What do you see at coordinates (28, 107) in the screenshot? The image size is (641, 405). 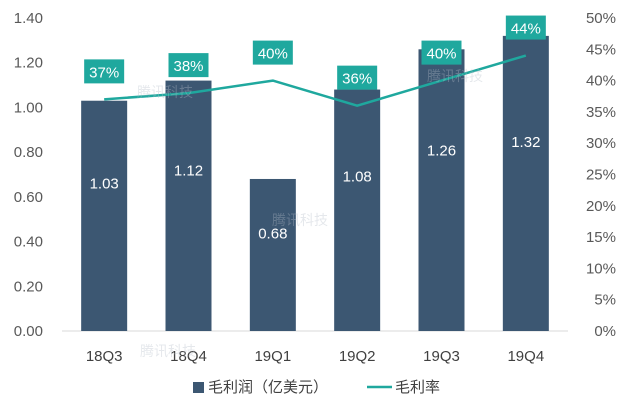 I see `left-tick-label: 1.00` at bounding box center [28, 107].